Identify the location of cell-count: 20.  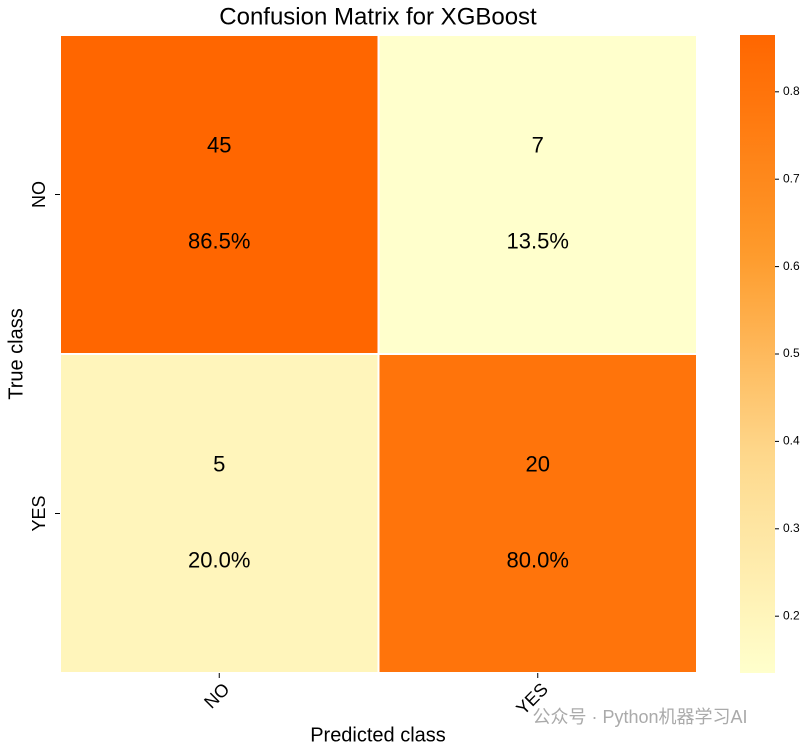
(538, 463).